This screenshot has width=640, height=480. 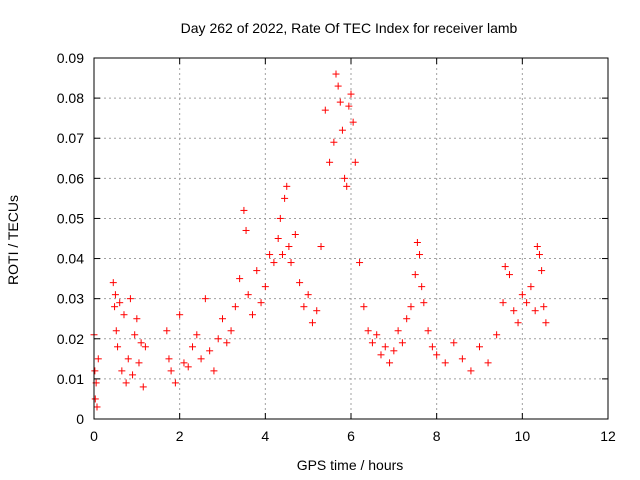 What do you see at coordinates (70, 379) in the screenshot?
I see `y-tick-label: 0.01` at bounding box center [70, 379].